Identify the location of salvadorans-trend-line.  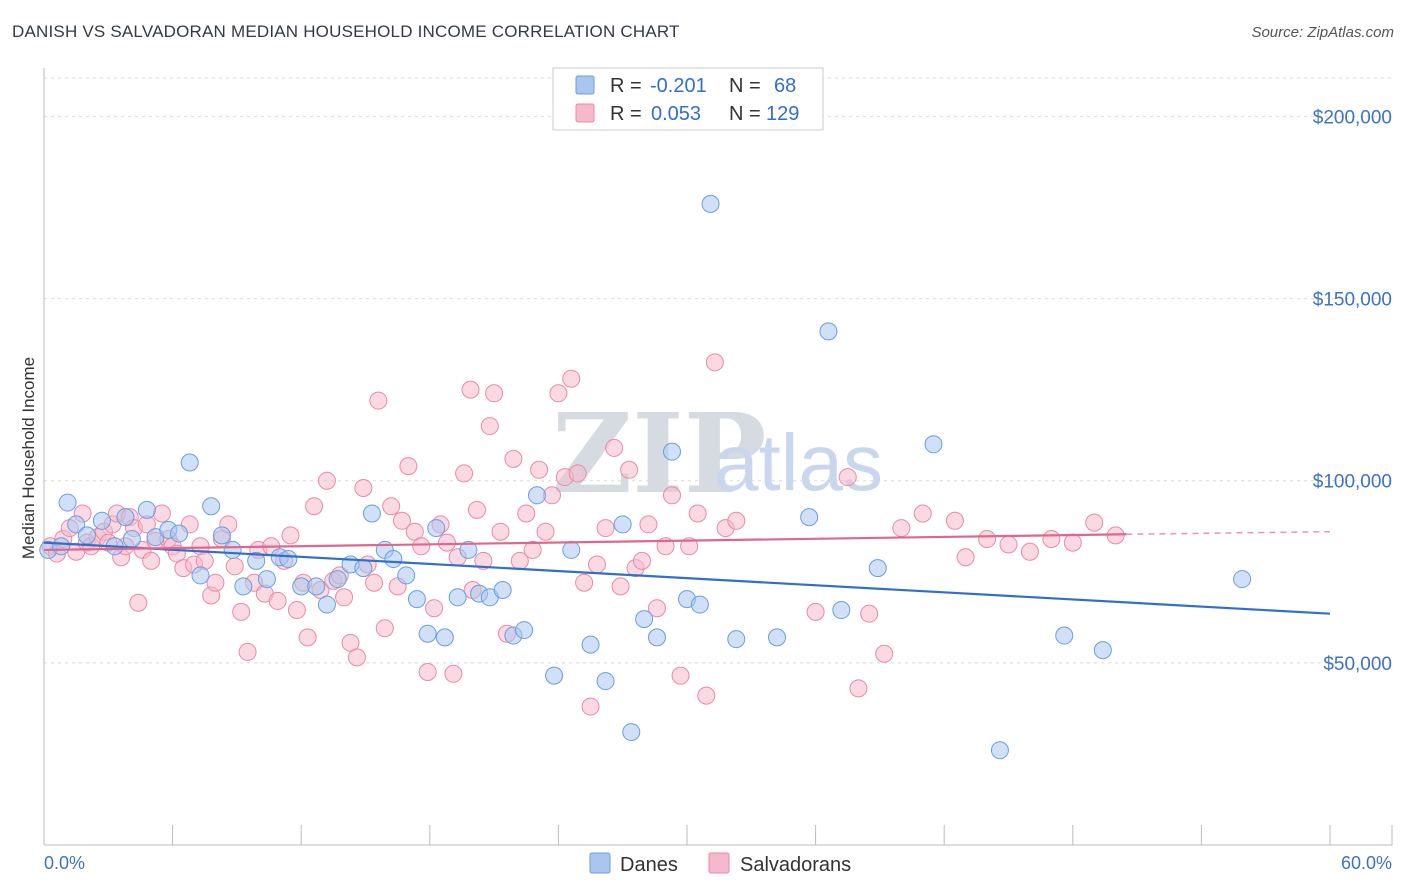
(585, 542).